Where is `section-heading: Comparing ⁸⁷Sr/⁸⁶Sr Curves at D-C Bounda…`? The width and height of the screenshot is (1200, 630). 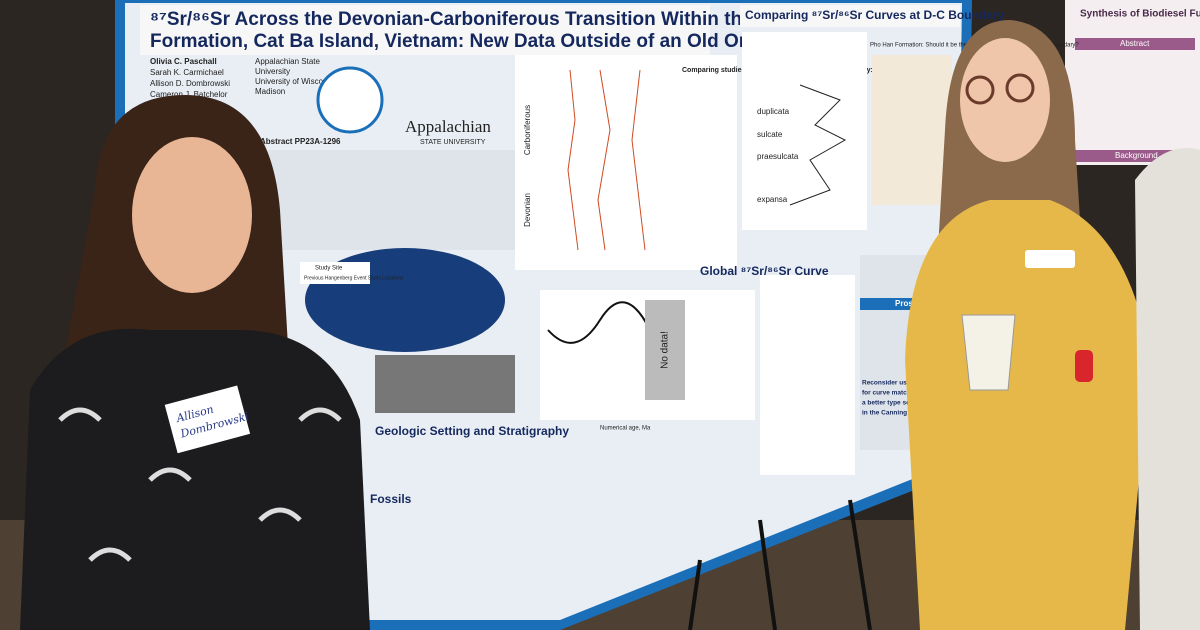
section-heading: Comparing ⁸⁷Sr/⁸⁶Sr Curves at D-C Bounda… is located at coordinates (875, 15).